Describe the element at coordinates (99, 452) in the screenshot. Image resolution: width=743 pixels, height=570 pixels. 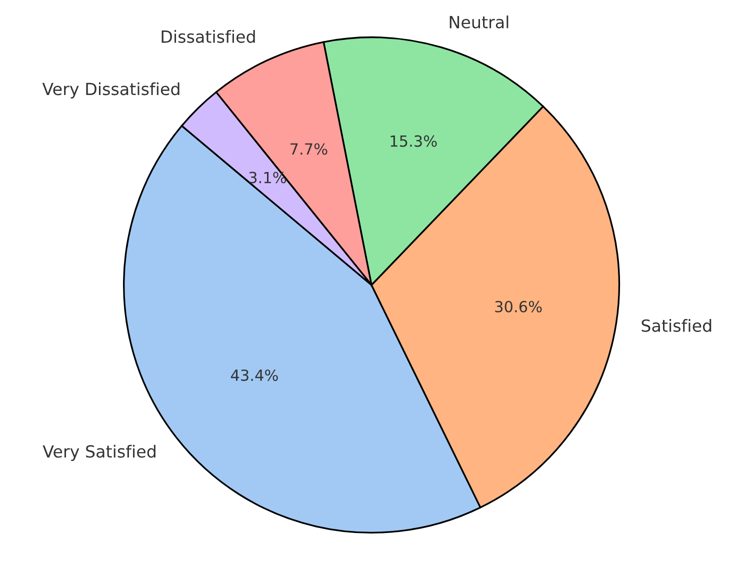
I see `slice-label: Very Satisfied` at that location.